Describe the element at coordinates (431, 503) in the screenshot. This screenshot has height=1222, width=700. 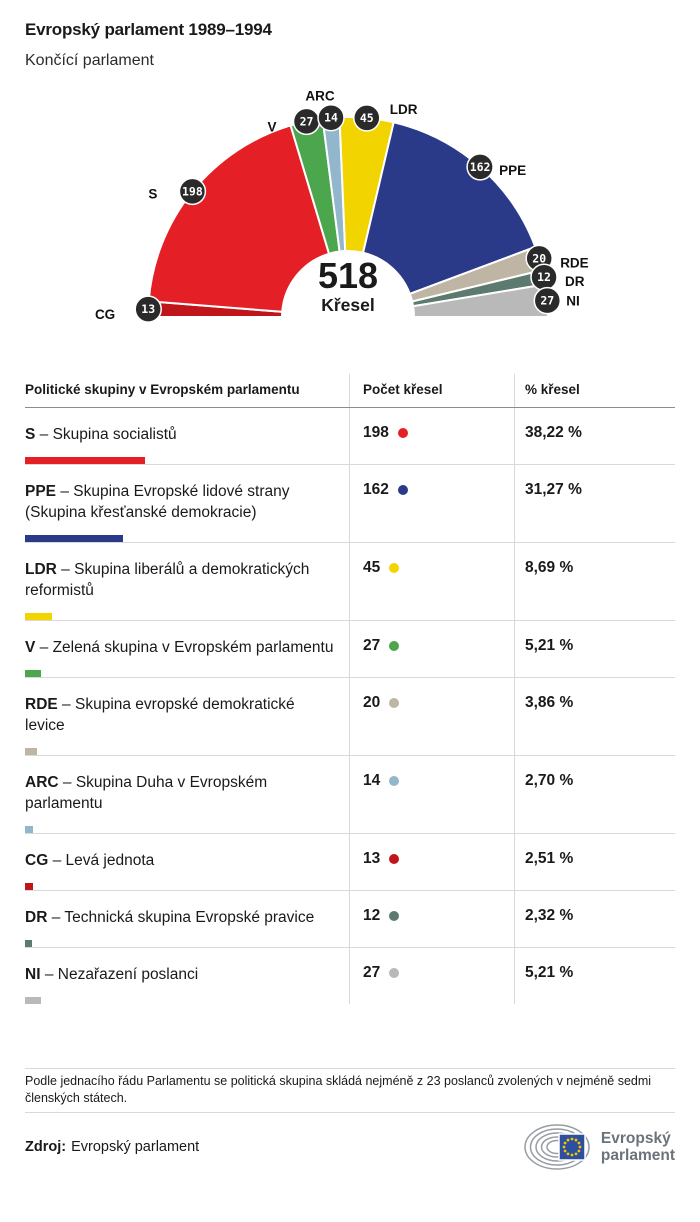
I see `seats-cell: 162` at that location.